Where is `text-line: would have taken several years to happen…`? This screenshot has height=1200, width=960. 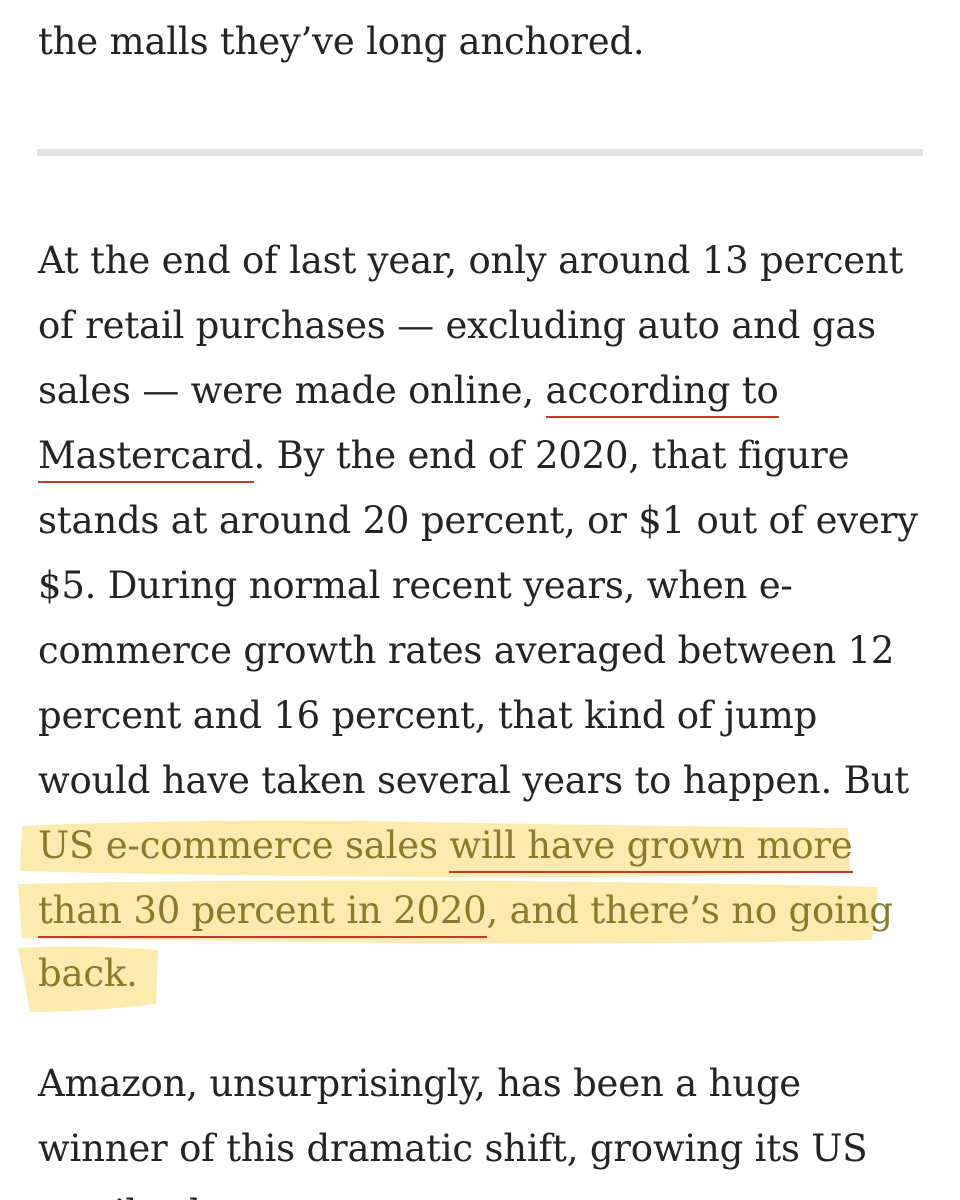
text-line: would have taken several years to happen… is located at coordinates (473, 780).